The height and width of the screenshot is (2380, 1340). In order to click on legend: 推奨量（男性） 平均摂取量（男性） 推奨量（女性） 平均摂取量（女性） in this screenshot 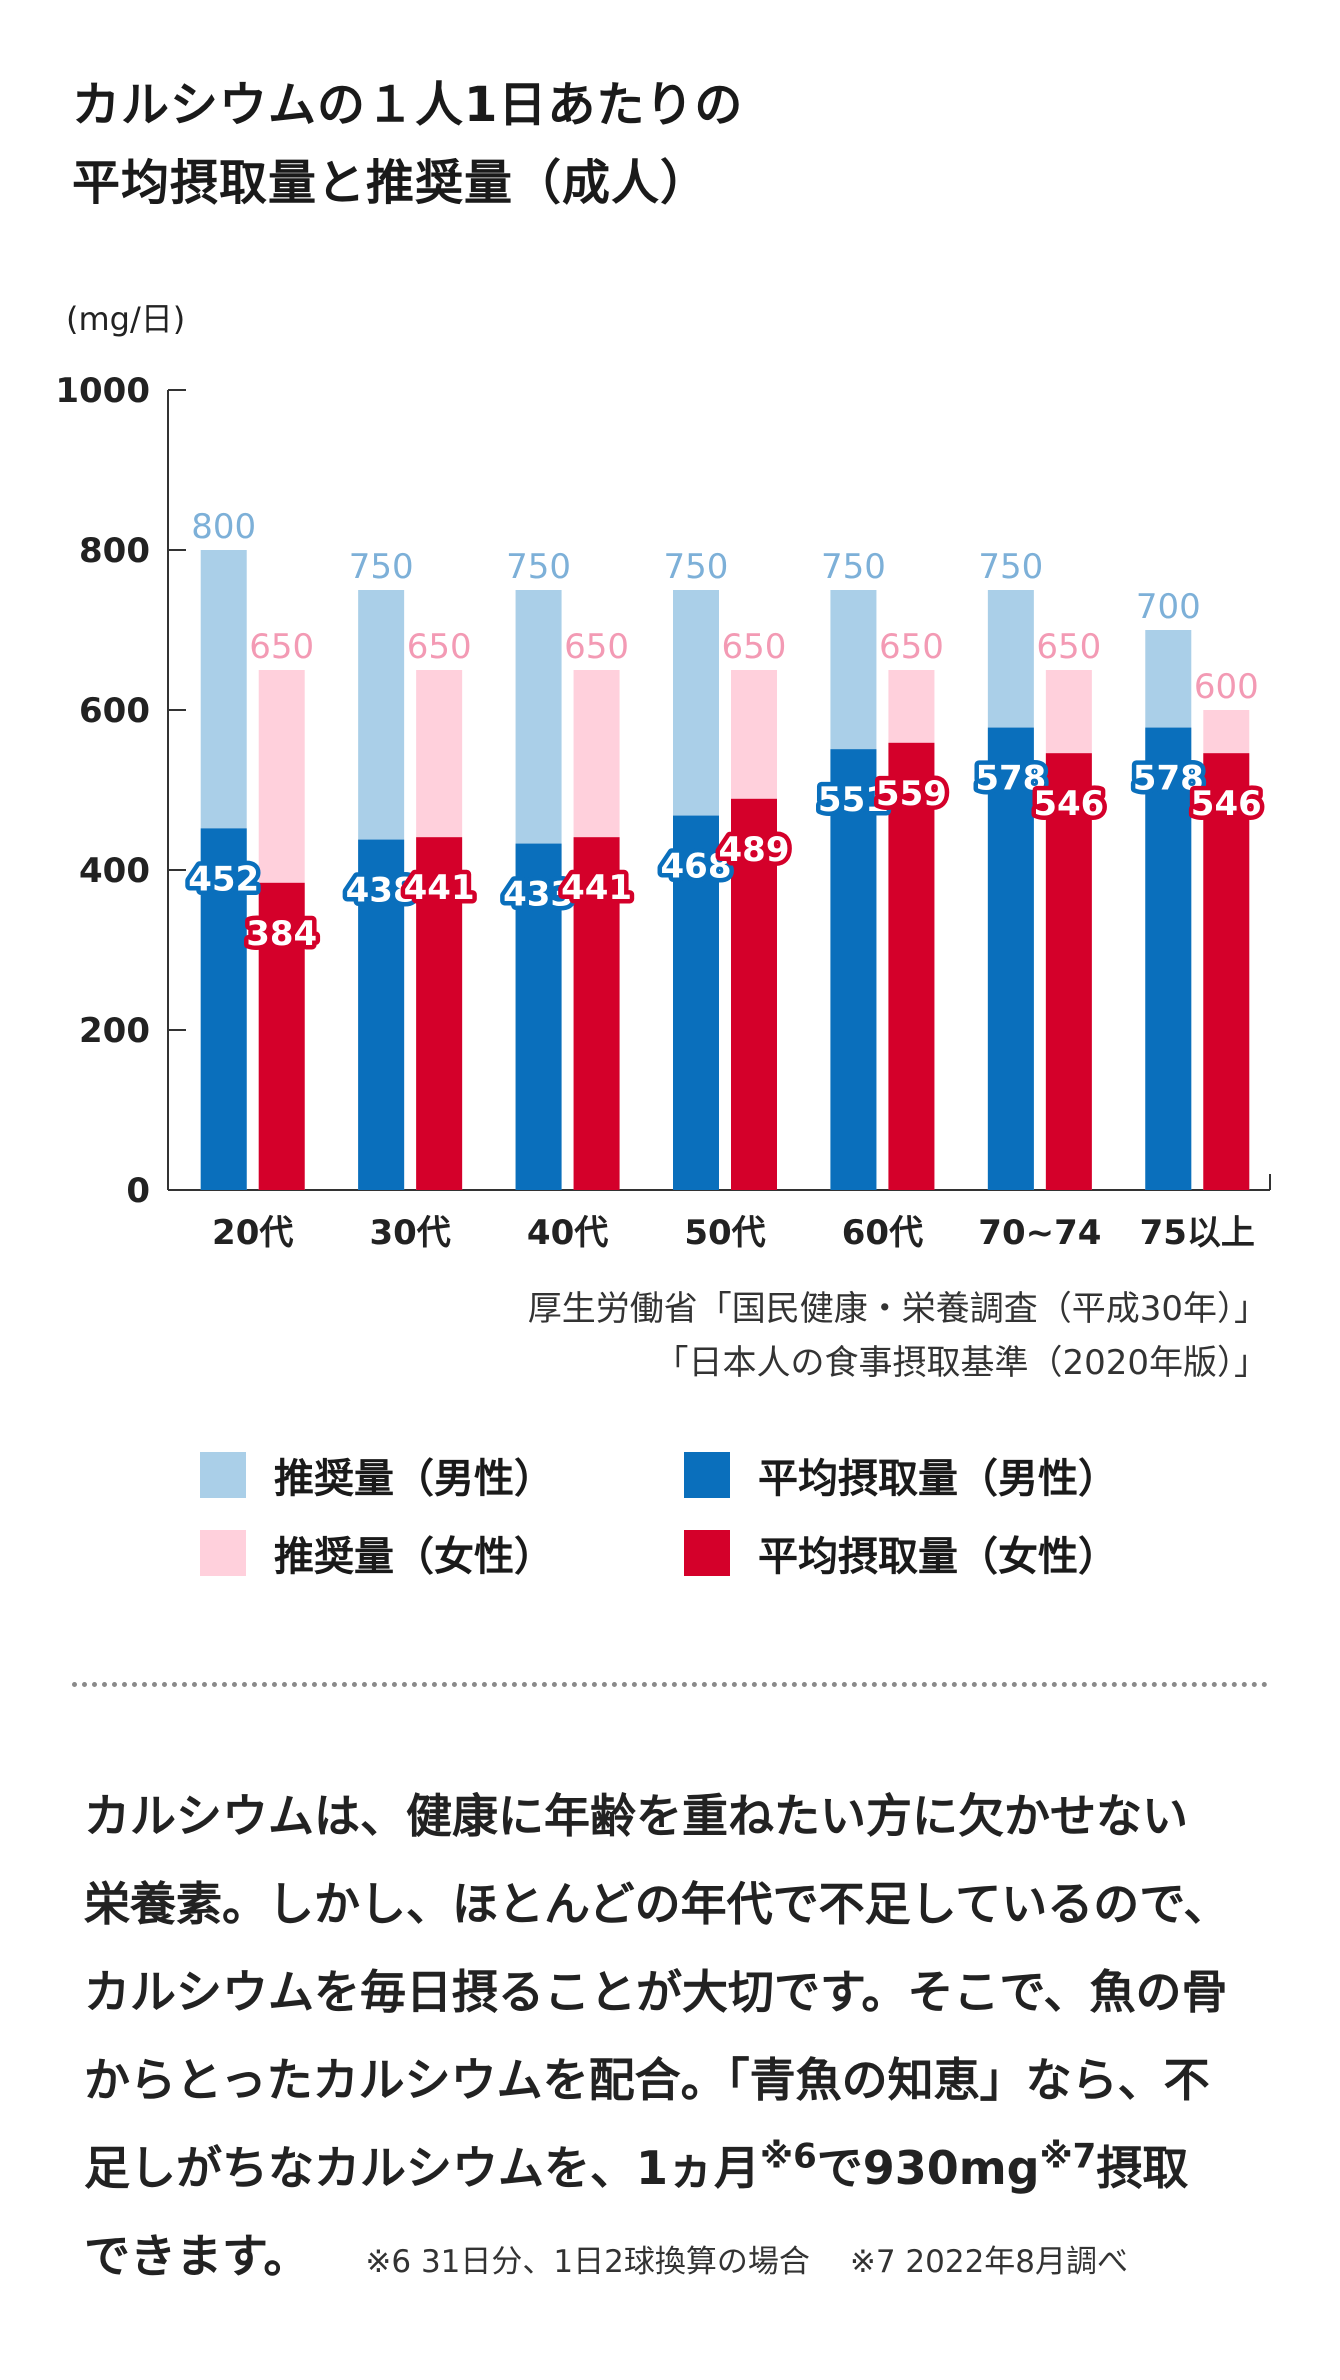, I will do `click(700, 1525)`.